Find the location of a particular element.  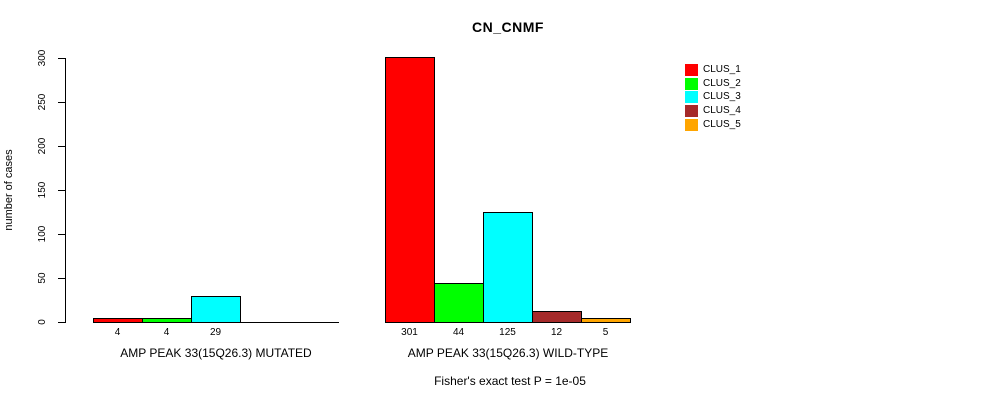

legend-item: CLUS_3 is located at coordinates (713, 97).